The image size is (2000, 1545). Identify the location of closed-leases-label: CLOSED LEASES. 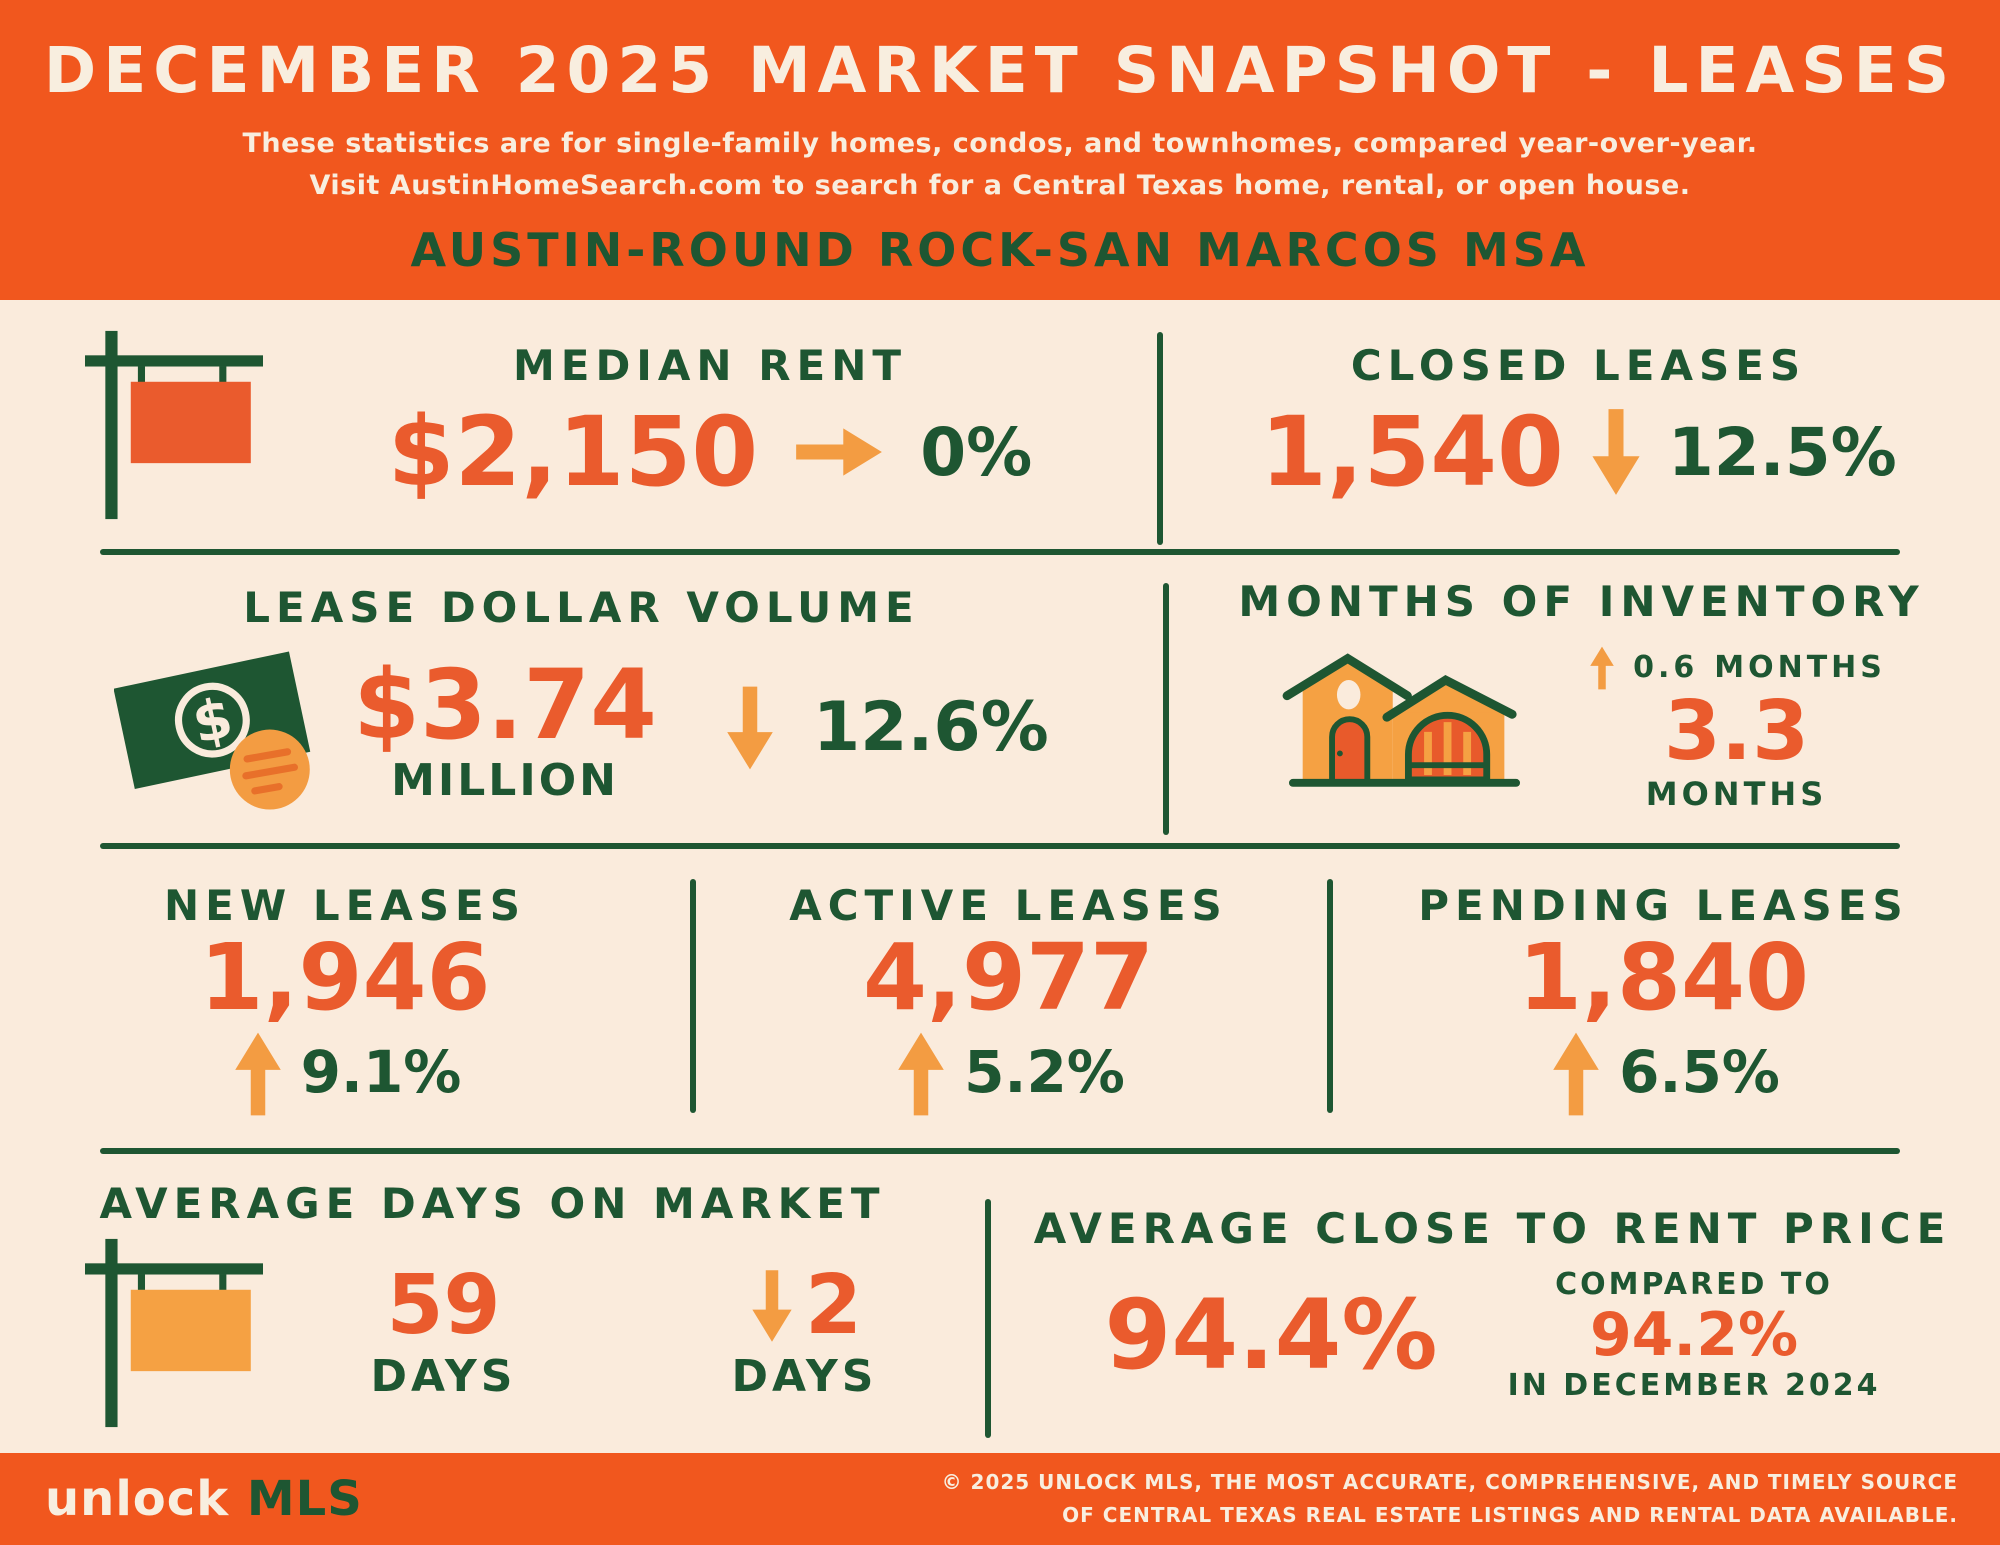
(1578, 365).